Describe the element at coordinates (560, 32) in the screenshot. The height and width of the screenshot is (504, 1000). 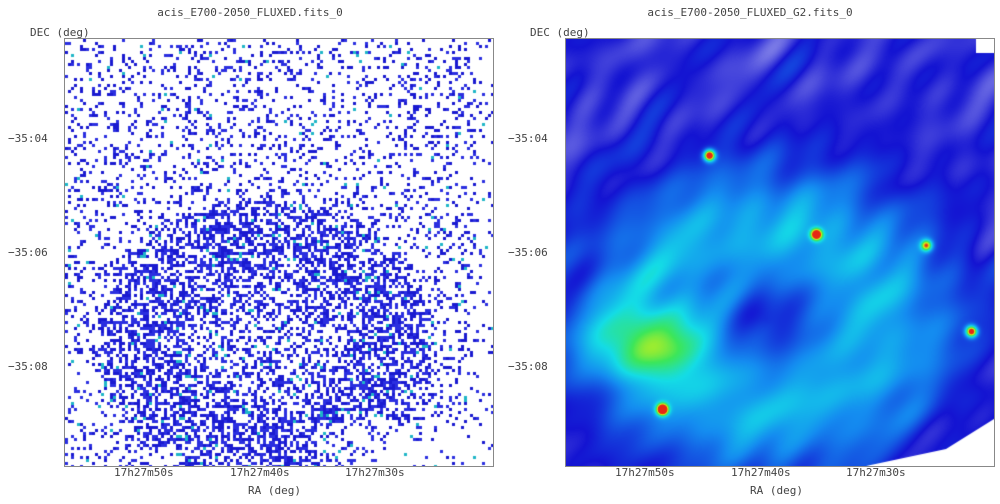
I see `right-dec-axis-label: DEC (deg)` at that location.